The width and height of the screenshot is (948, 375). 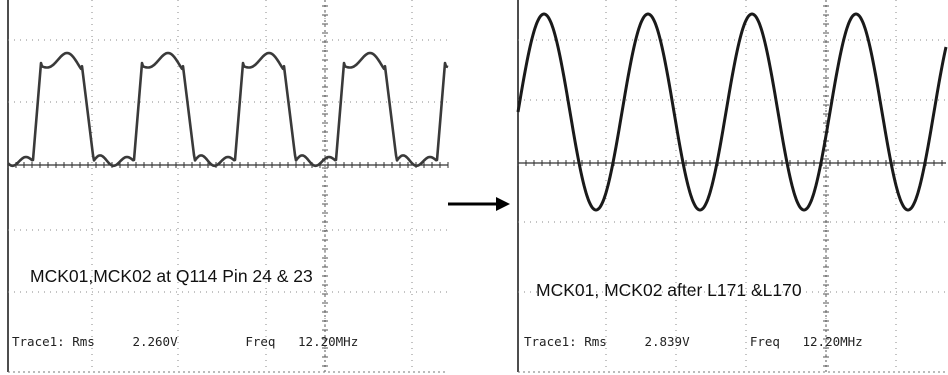 What do you see at coordinates (171, 276) in the screenshot?
I see `left-scope-caption: MCK01,MCK02 at Q114 Pin 24 & 23` at bounding box center [171, 276].